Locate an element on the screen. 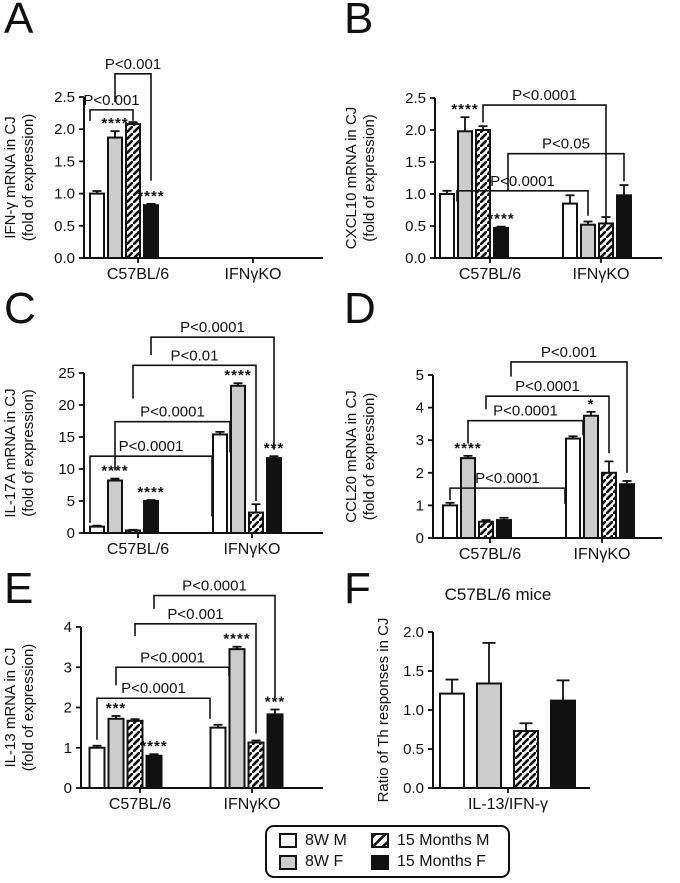 The width and height of the screenshot is (680, 883). y-tick-label: 2 is located at coordinates (420, 473).